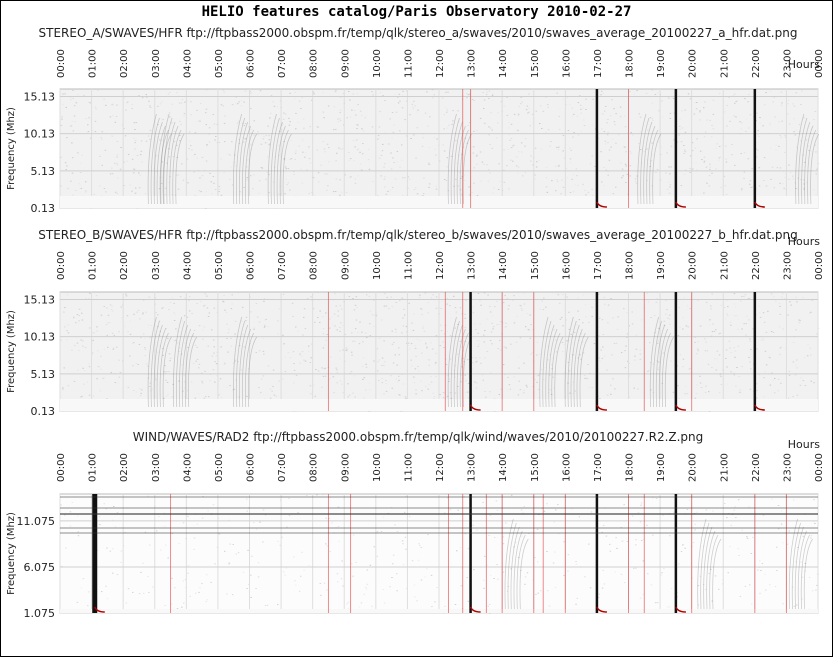 The height and width of the screenshot is (657, 833). Describe the element at coordinates (272, 159) in the screenshot. I see `faint-burst` at that location.